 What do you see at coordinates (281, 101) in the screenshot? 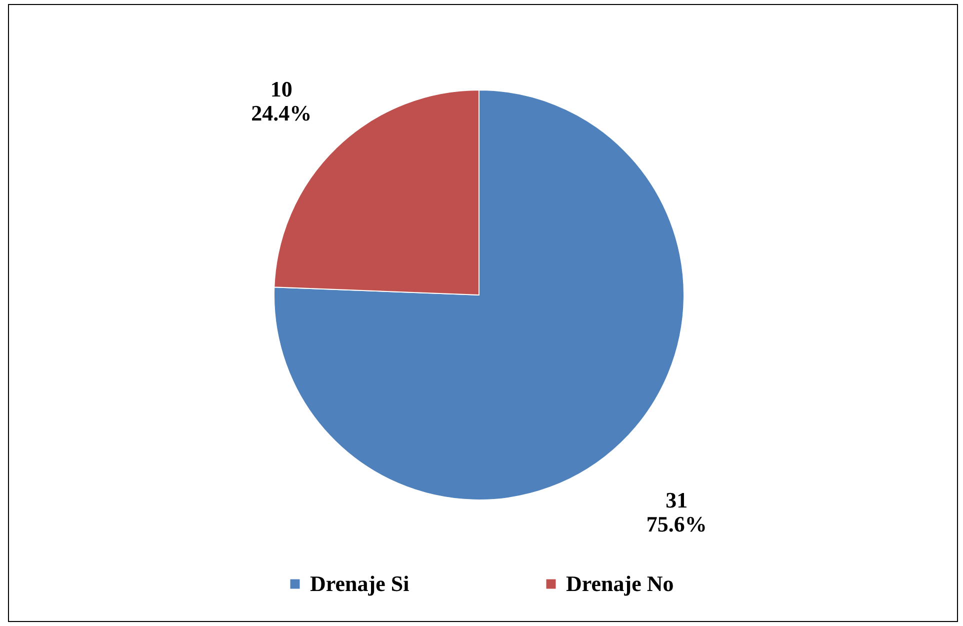
I see `data-label: 10 24.4%` at bounding box center [281, 101].